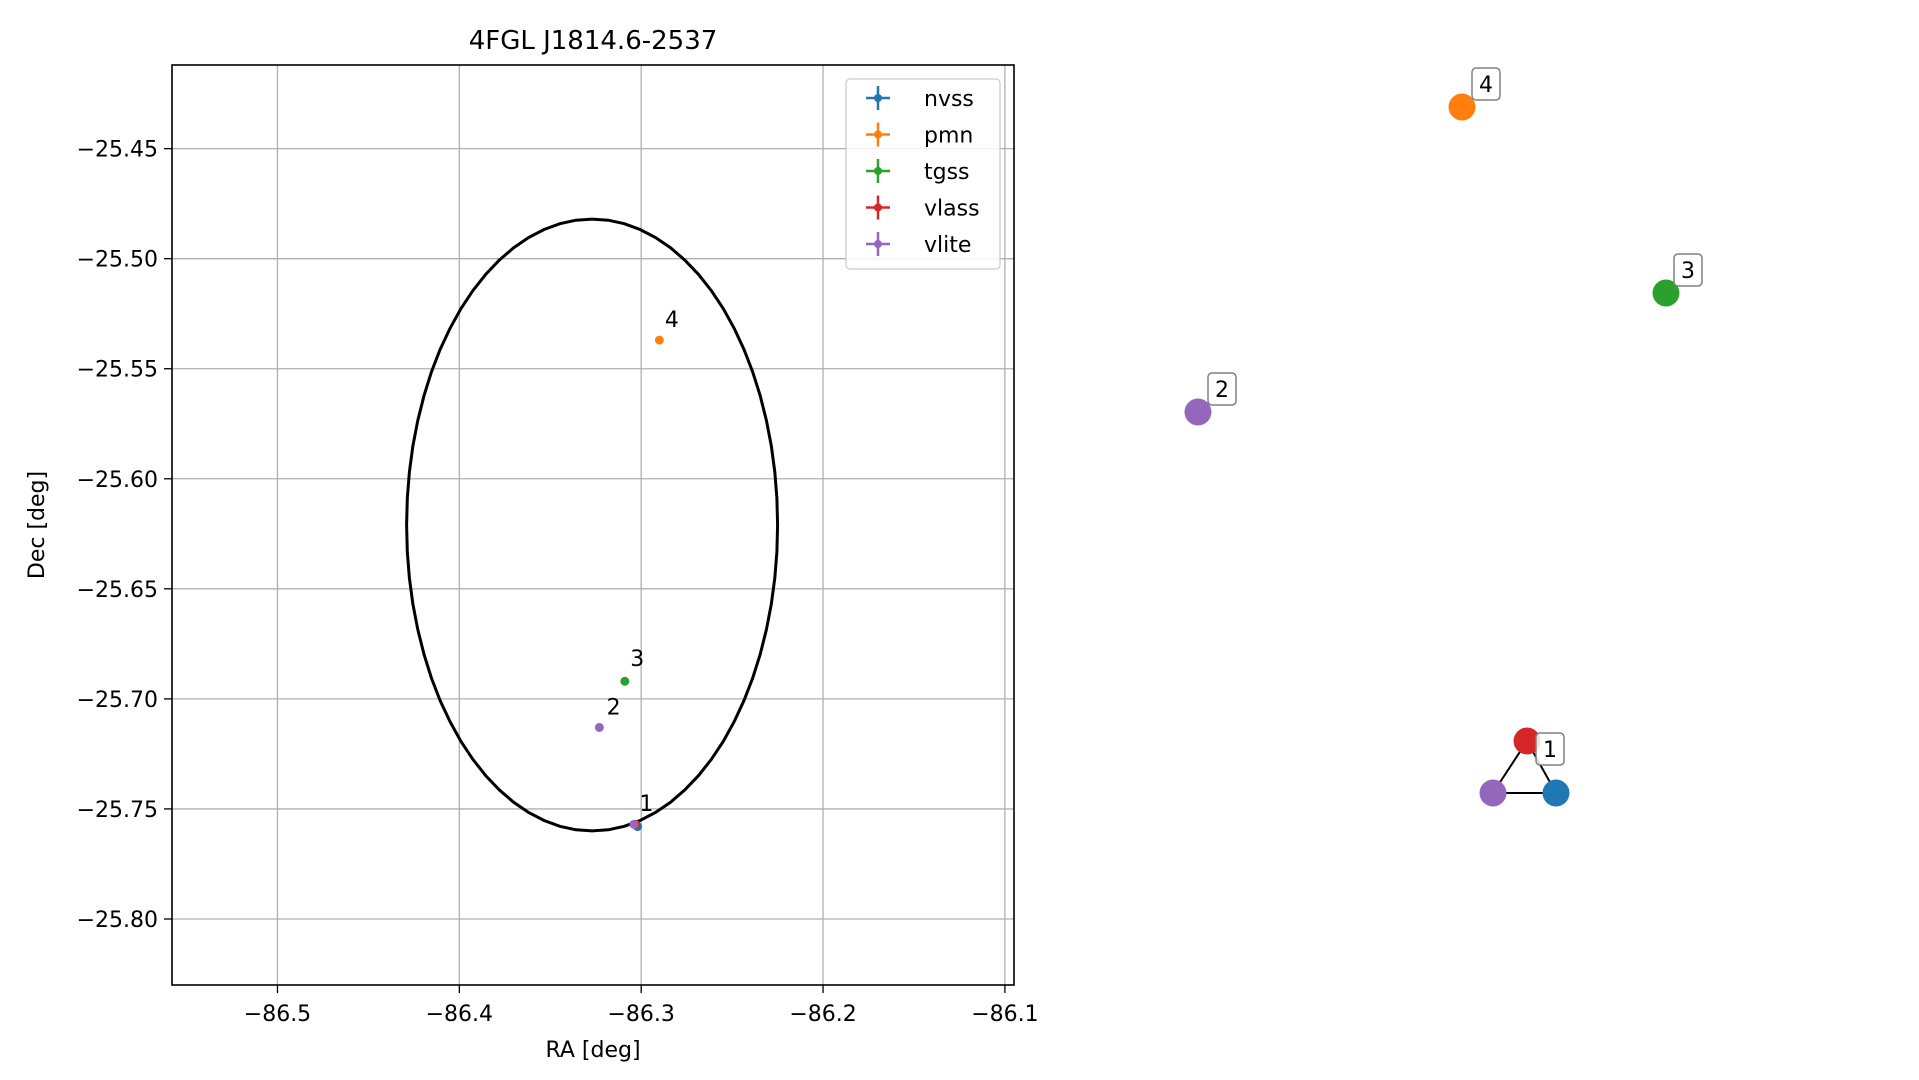 The height and width of the screenshot is (1080, 1919). What do you see at coordinates (117, 260) in the screenshot?
I see `y-tick-label: −25.50` at bounding box center [117, 260].